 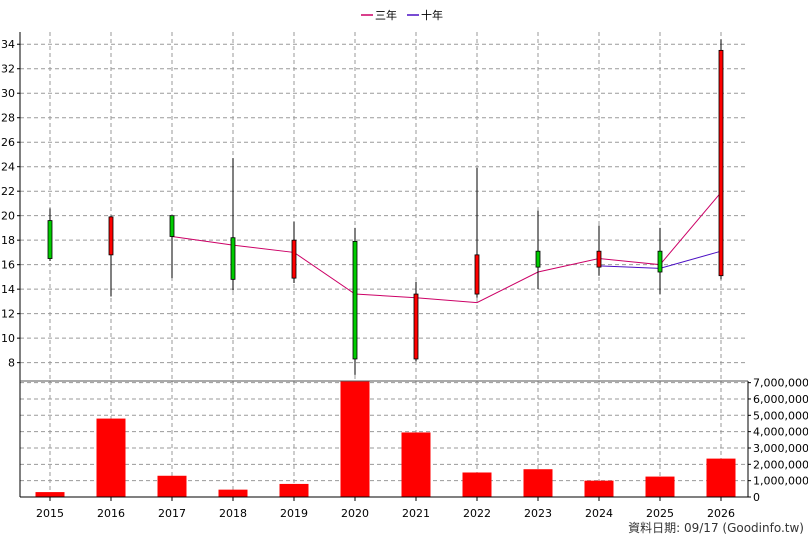 What do you see at coordinates (8, 191) in the screenshot?
I see `price-tick-label: 22` at bounding box center [8, 191].